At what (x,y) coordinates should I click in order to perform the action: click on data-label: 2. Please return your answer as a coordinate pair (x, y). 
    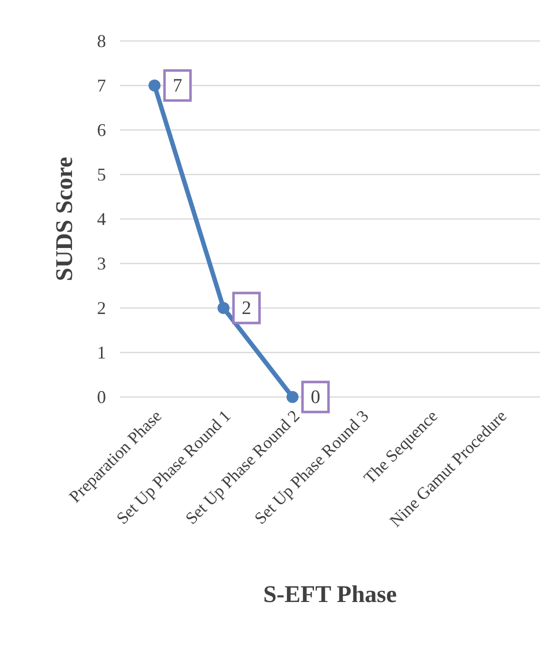
    Looking at the image, I should click on (247, 308).